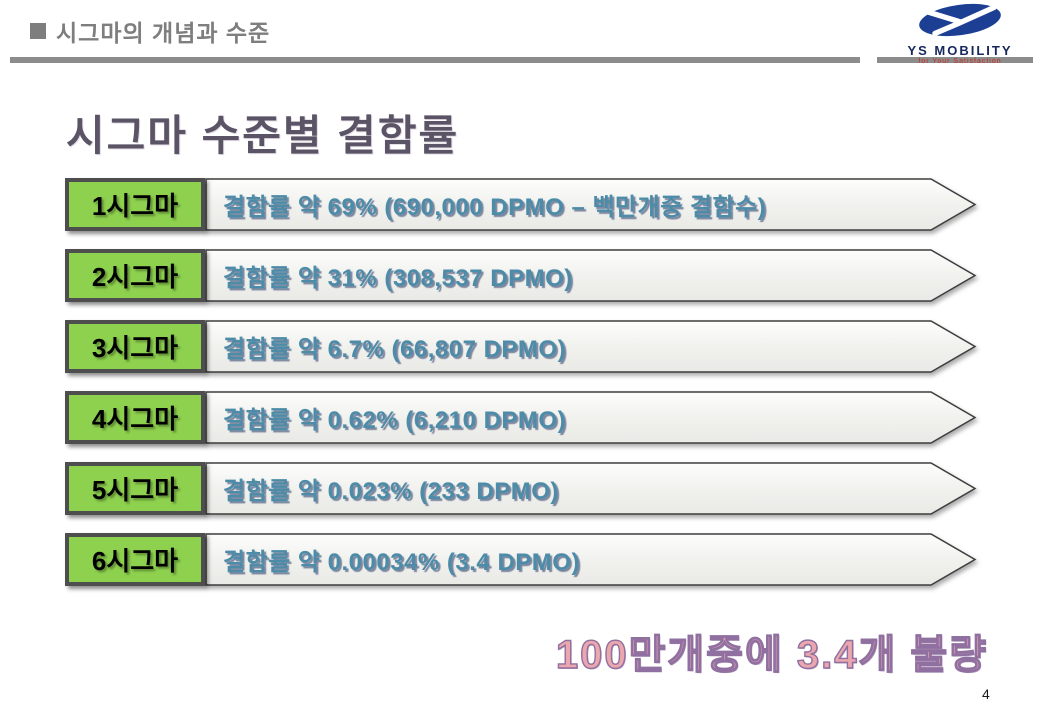 This screenshot has width=1040, height=720. I want to click on defect-rate-text: 결함률 약 31% (308,537 DPMO), so click(398, 278).